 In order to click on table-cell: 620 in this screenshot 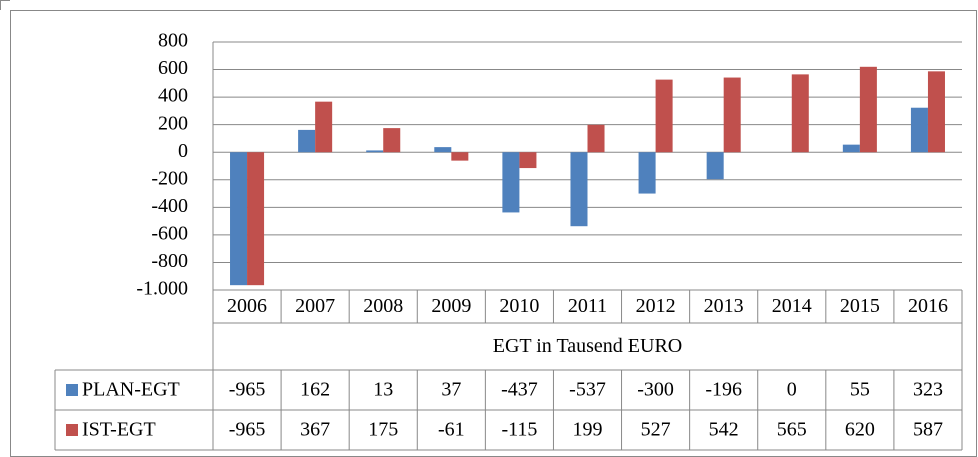, I will do `click(860, 430)`.